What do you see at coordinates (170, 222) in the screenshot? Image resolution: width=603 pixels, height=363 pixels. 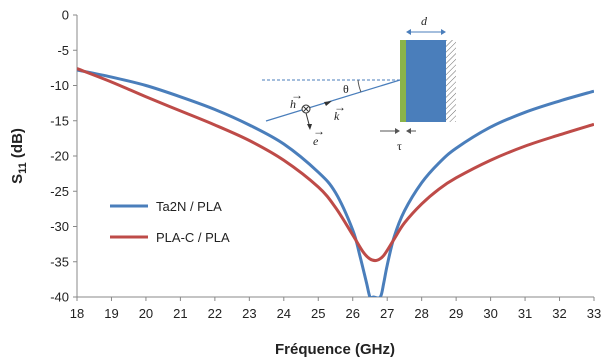 I see `legend: Ta2N / PLA PLA-C / PLA` at bounding box center [170, 222].